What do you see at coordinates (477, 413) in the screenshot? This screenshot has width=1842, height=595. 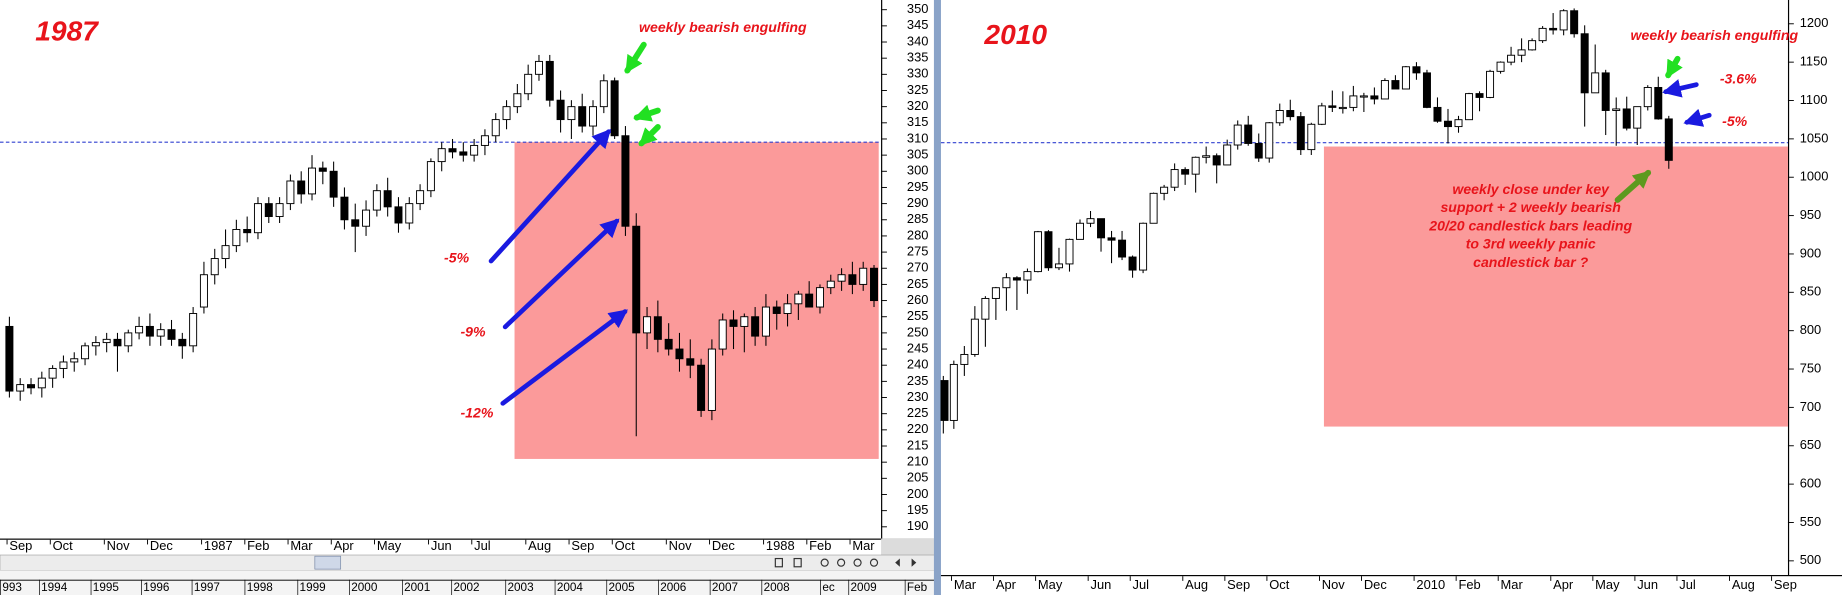 I see `annotation: -12%` at bounding box center [477, 413].